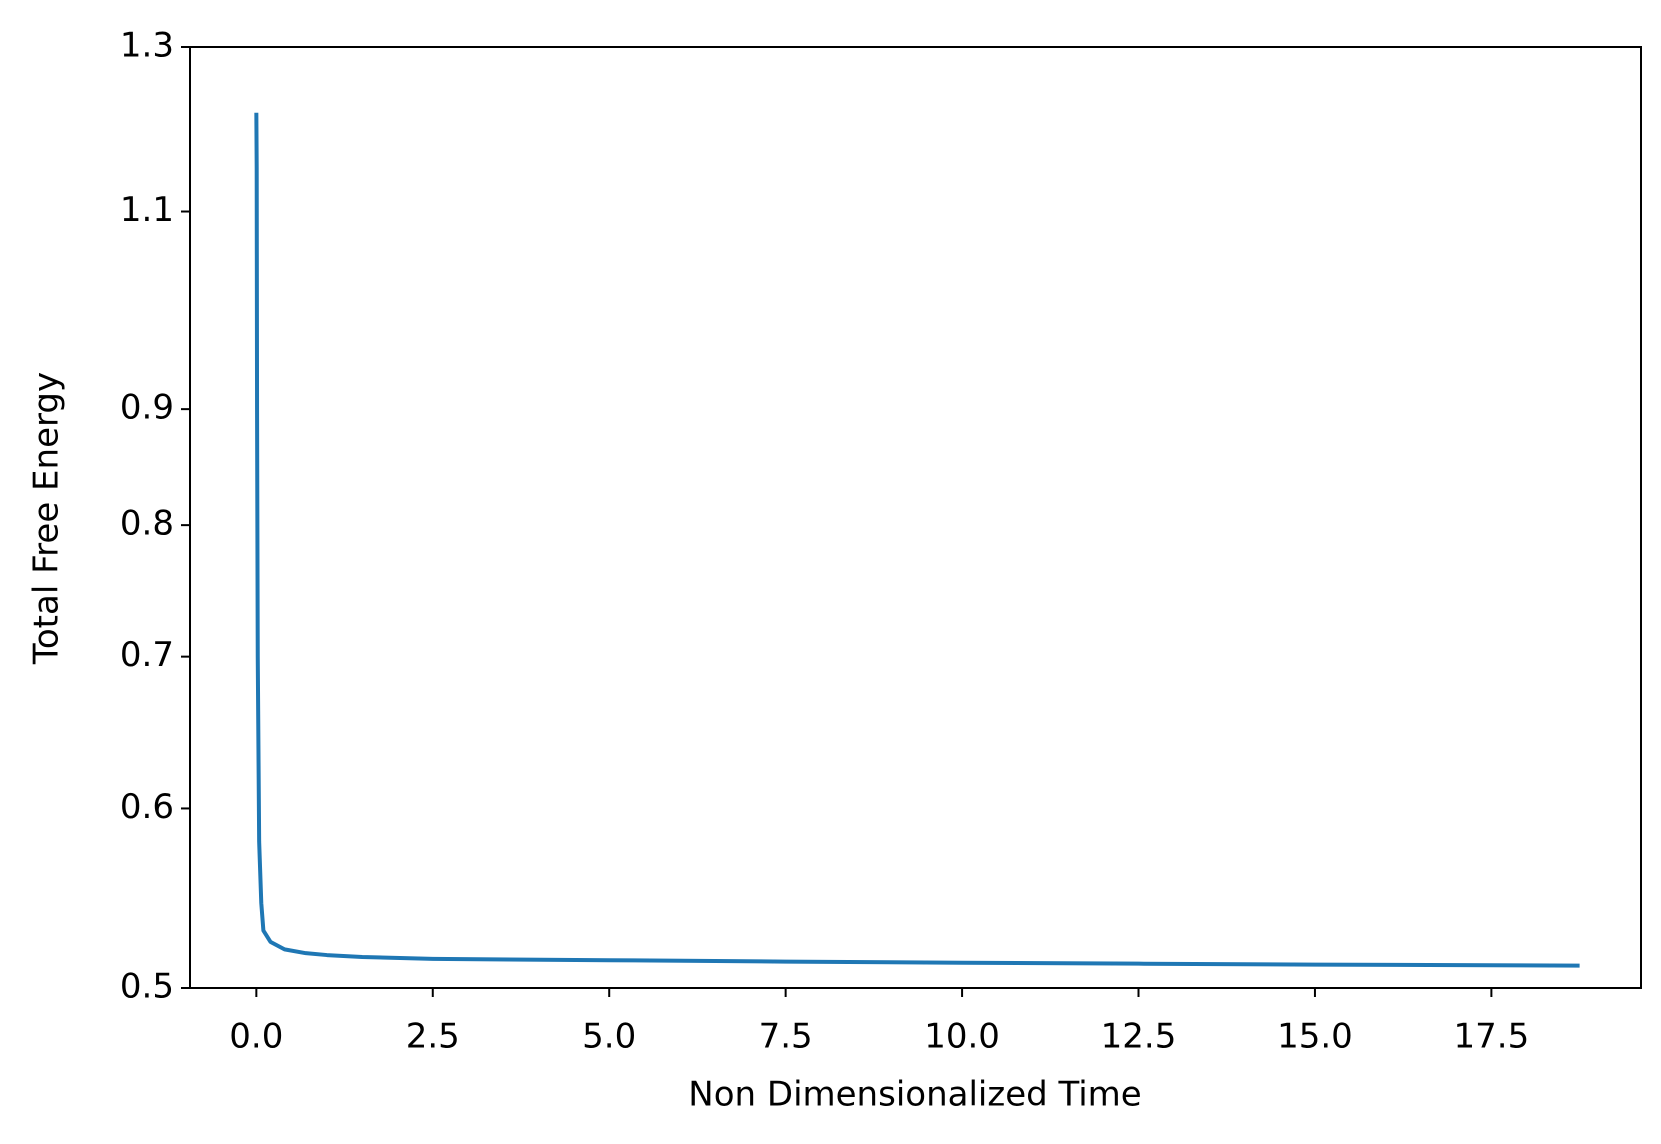  I want to click on x-tick-label: 10.0, so click(962, 1037).